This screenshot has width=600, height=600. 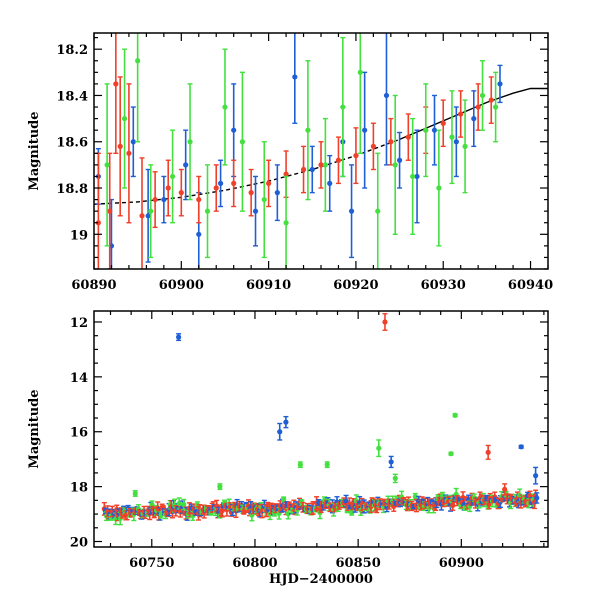 What do you see at coordinates (391, 142) in the screenshot?
I see `top-red-point-20-marker` at bounding box center [391, 142].